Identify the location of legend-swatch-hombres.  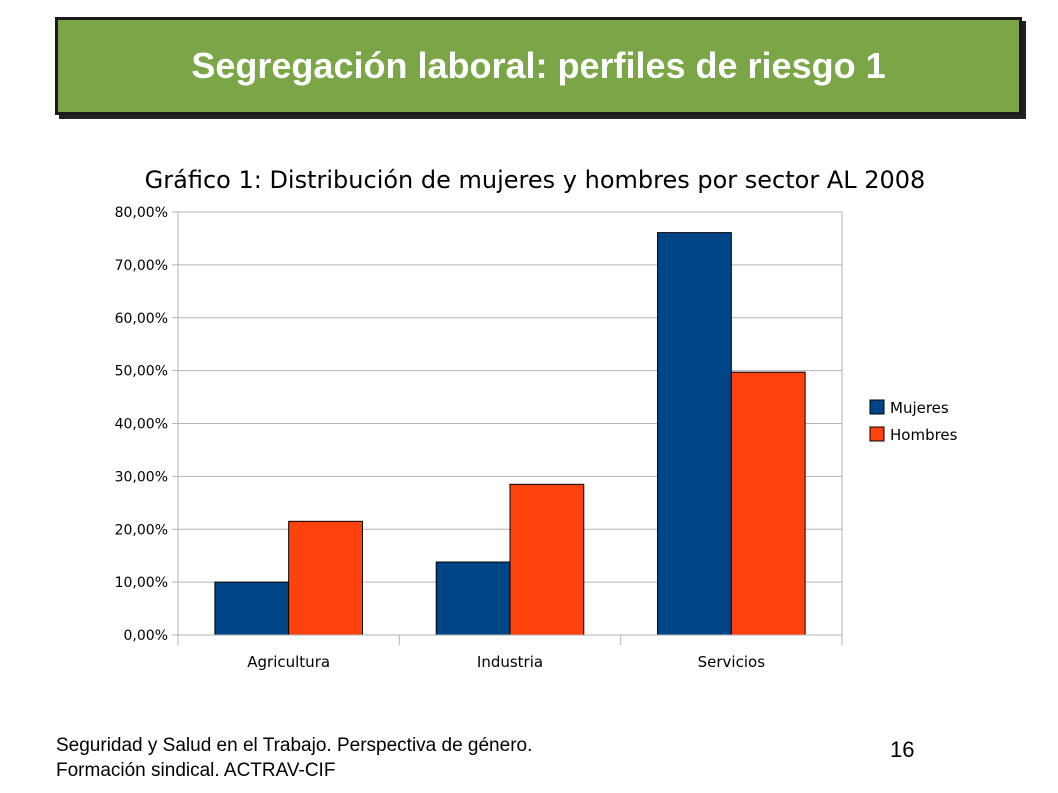
(877, 434).